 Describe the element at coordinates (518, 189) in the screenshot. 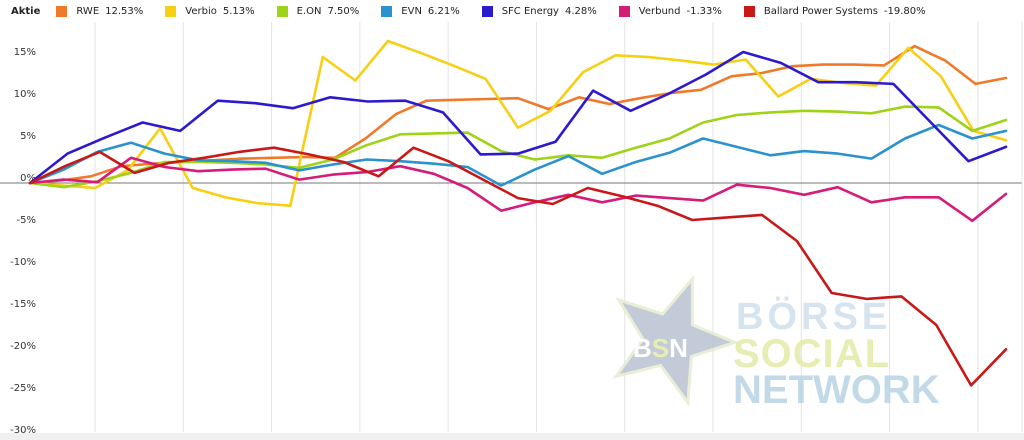

I see `series-line` at that location.